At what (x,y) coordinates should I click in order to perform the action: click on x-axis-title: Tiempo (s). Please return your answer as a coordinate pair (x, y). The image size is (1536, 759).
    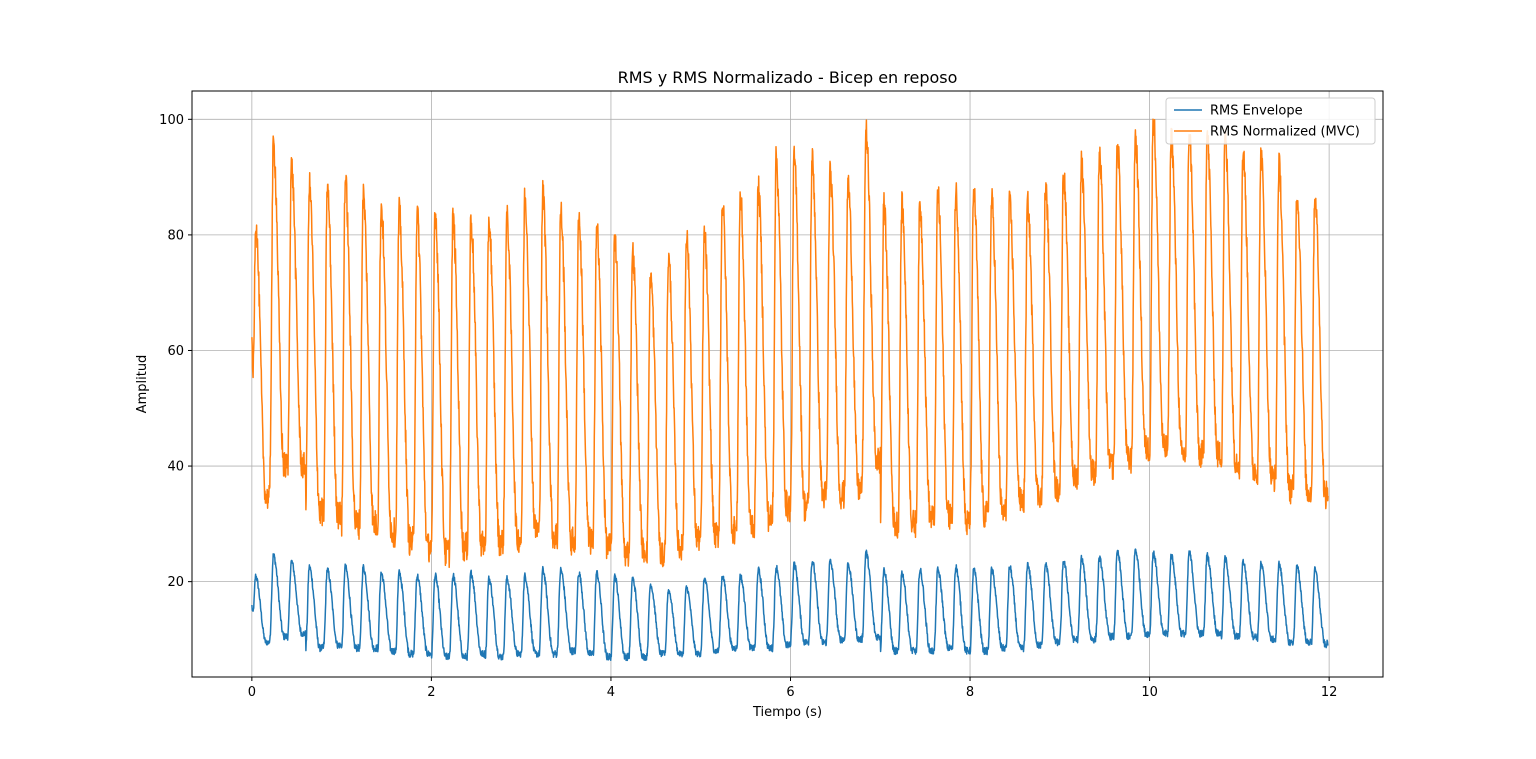
    Looking at the image, I should click on (787, 712).